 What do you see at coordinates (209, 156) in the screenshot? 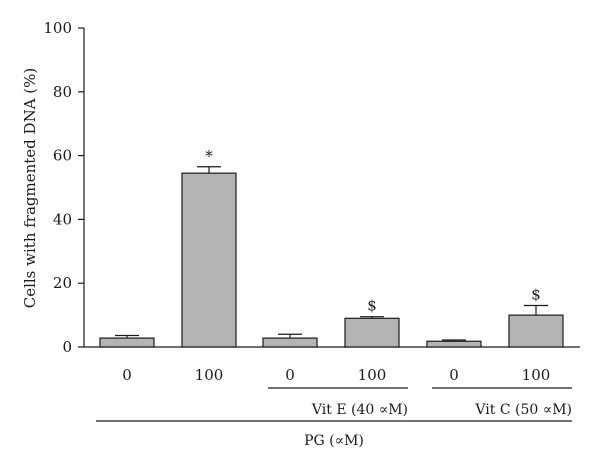
I see `significance-marker: *` at bounding box center [209, 156].